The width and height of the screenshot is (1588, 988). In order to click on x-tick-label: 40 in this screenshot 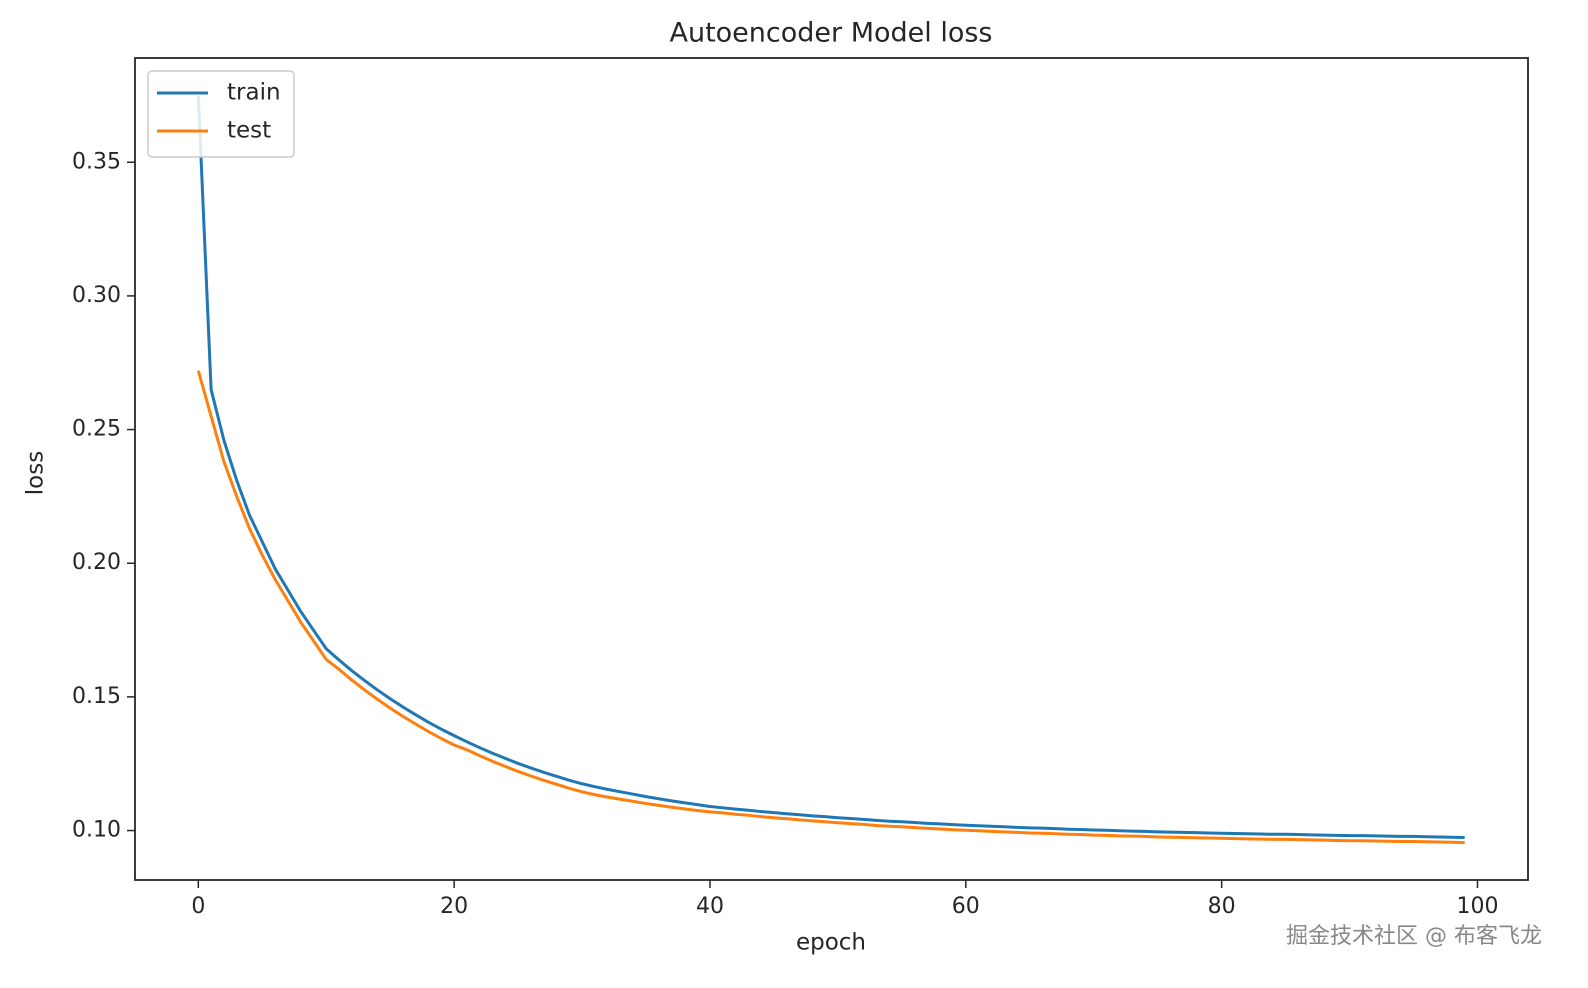, I will do `click(710, 906)`.